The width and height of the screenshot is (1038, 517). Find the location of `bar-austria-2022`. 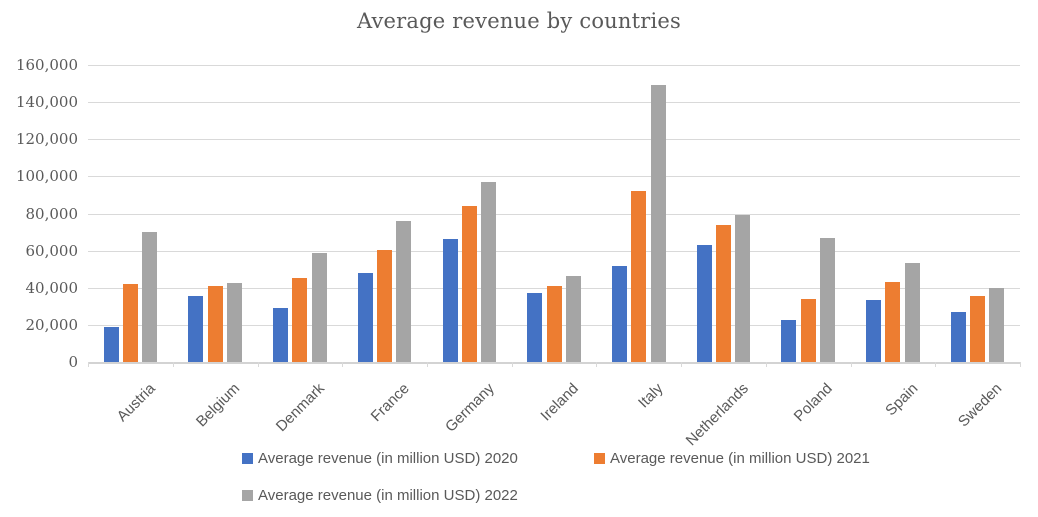

bar-austria-2022 is located at coordinates (150, 297).